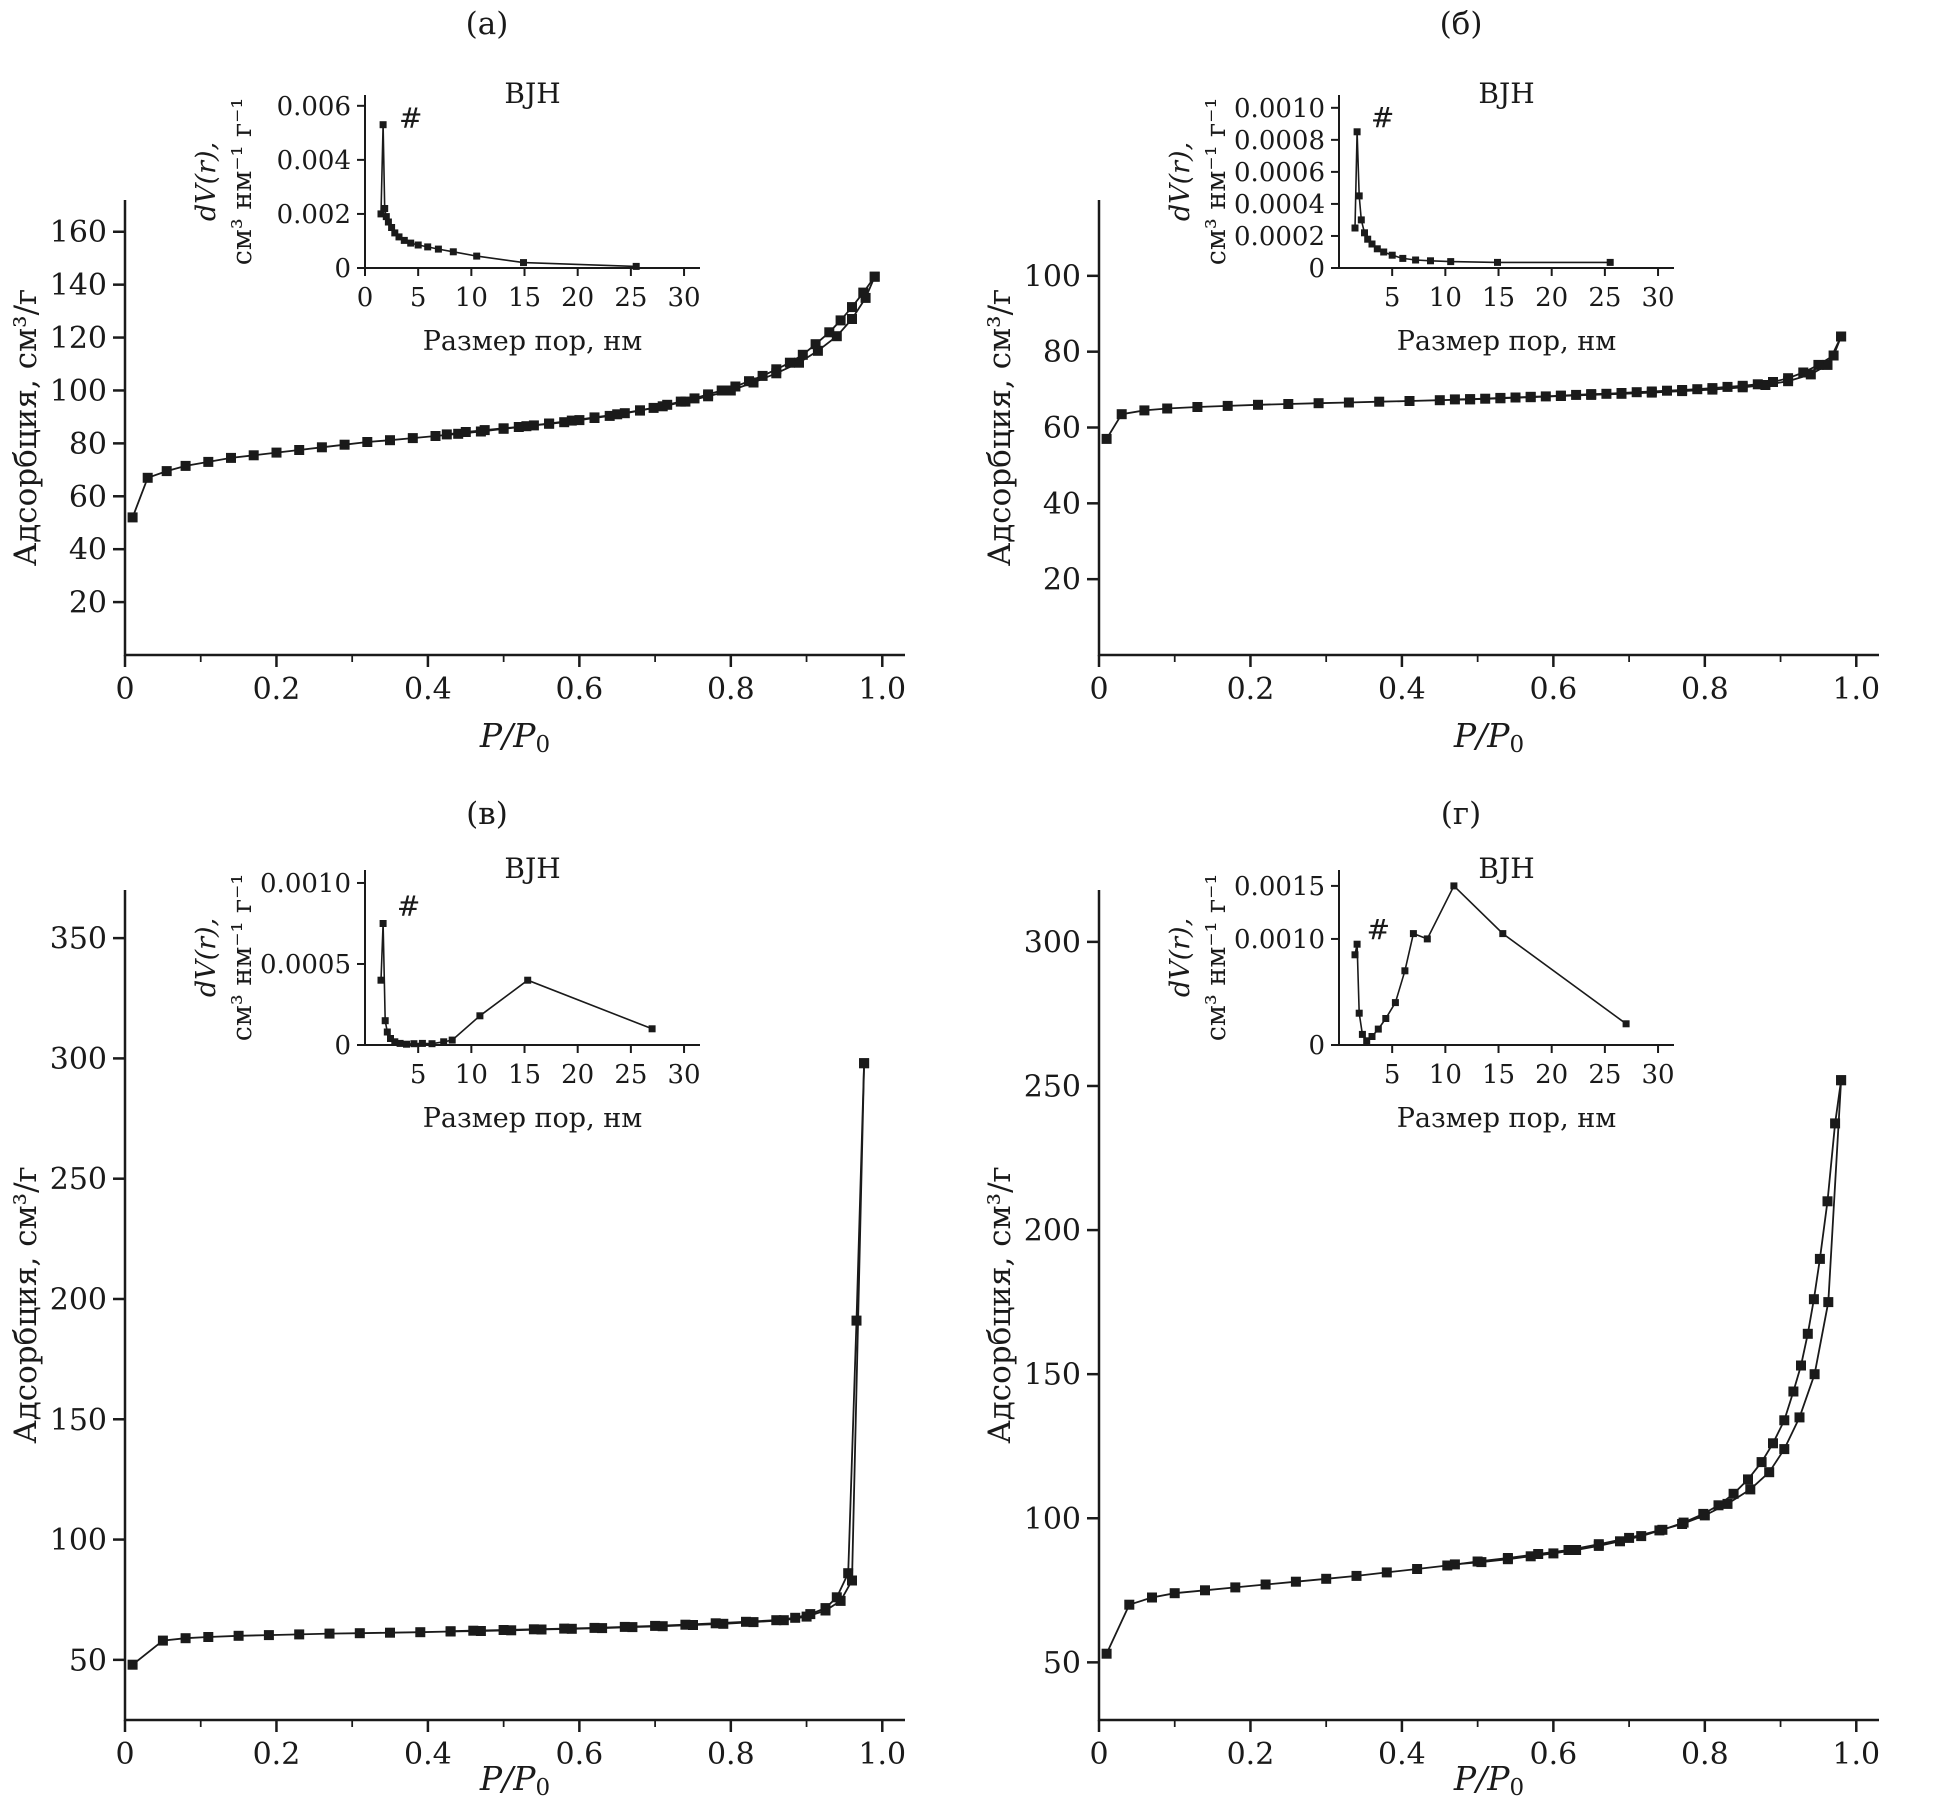  Describe the element at coordinates (314, 161) in the screenshot. I see `svg-text: 0.004` at that location.